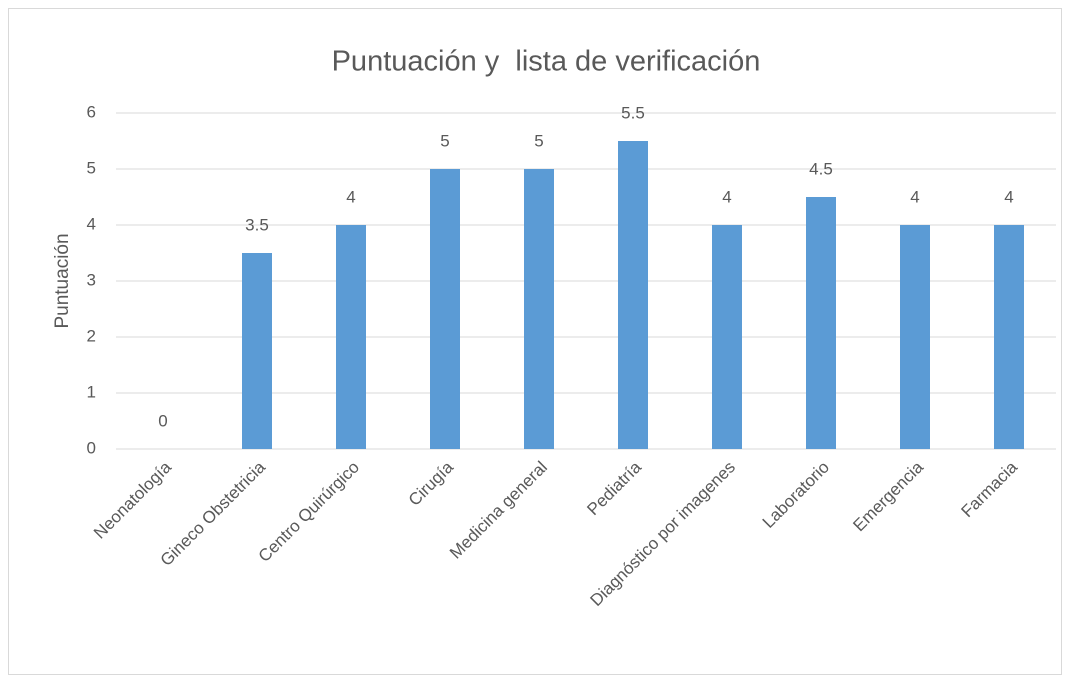 This screenshot has height=682, width=1071. I want to click on data-label: 4.5, so click(821, 168).